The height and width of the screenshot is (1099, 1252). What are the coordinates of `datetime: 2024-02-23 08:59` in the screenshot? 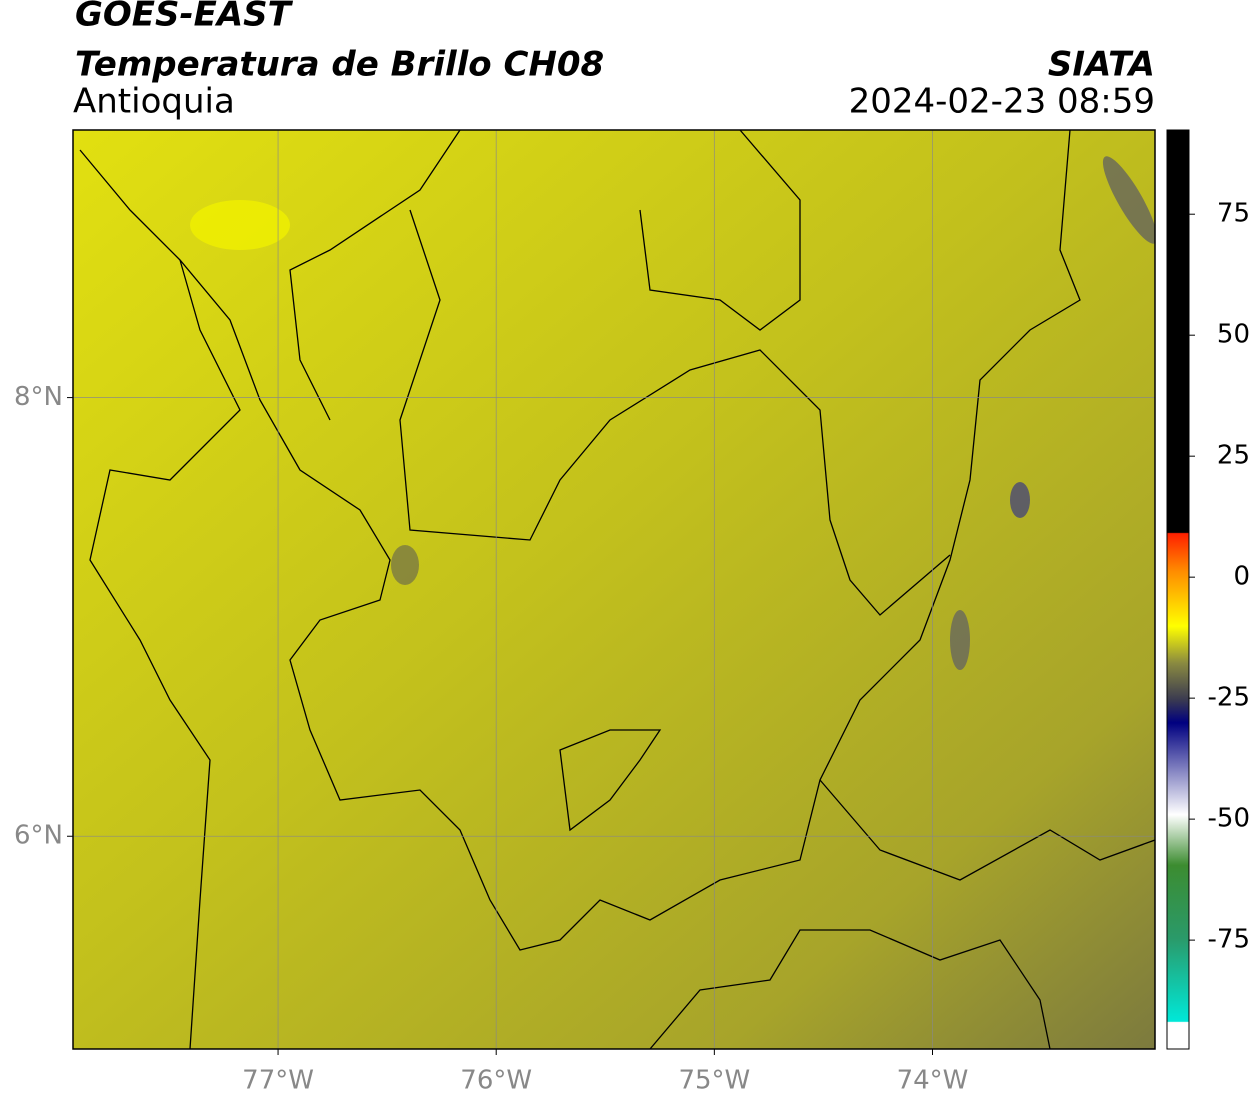 It's located at (1002, 102).